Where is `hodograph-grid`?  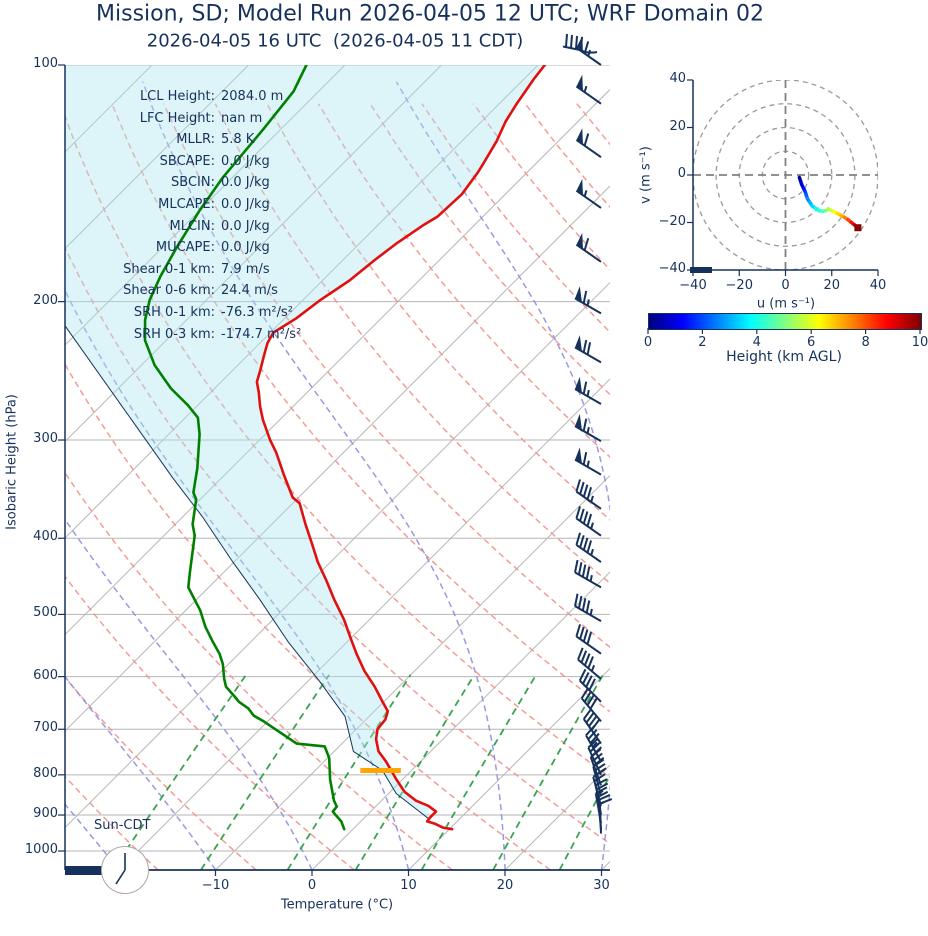 hodograph-grid is located at coordinates (785, 175).